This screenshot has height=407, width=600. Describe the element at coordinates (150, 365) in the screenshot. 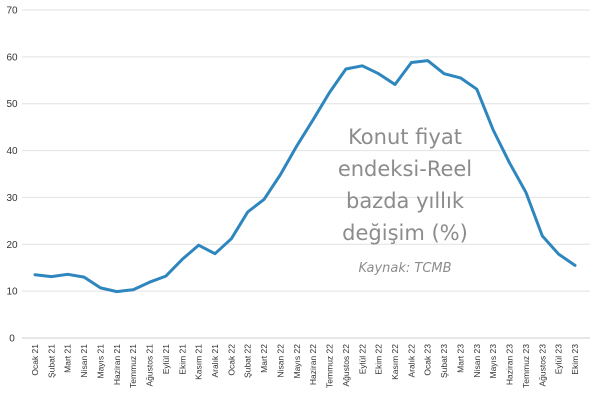

I see `x-tick-label: Ağustos 21` at that location.